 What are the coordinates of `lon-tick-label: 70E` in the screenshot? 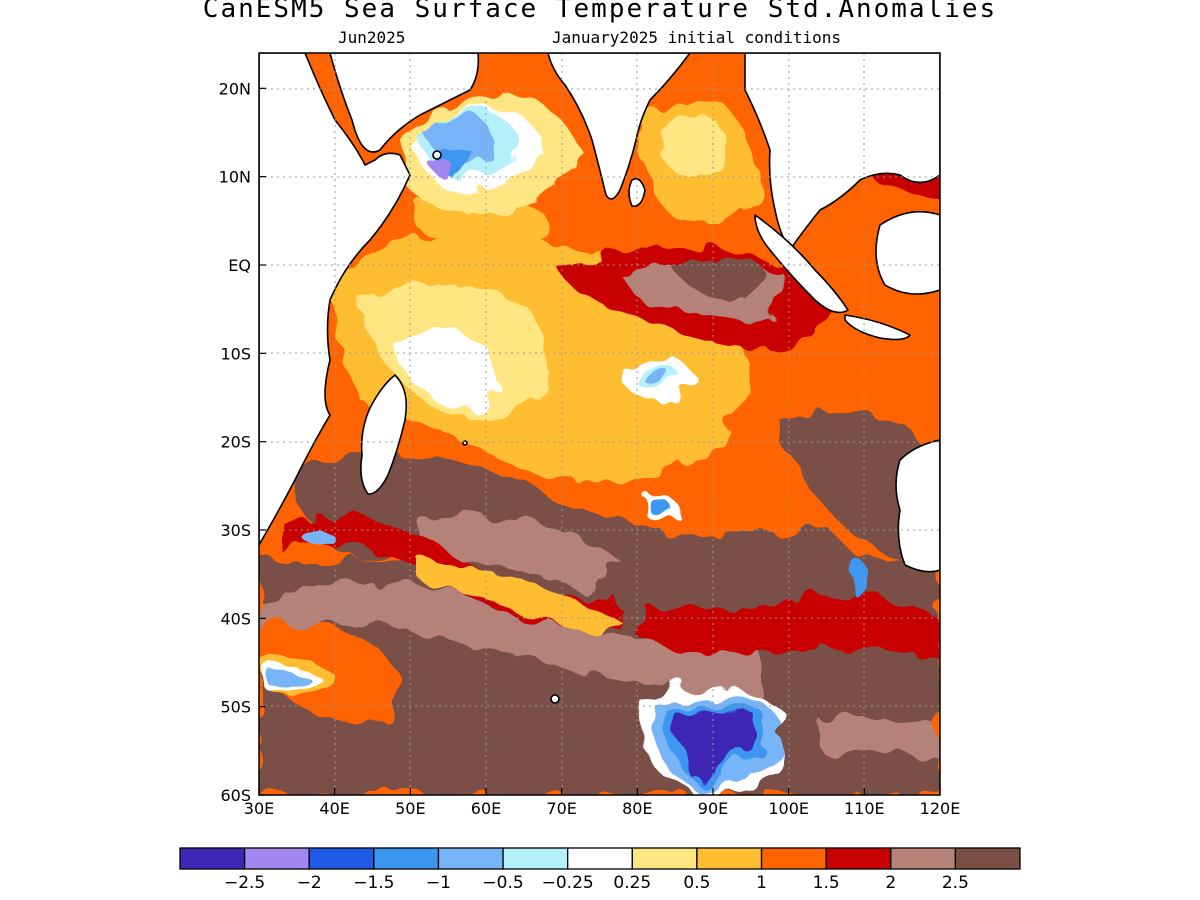 It's located at (561, 808).